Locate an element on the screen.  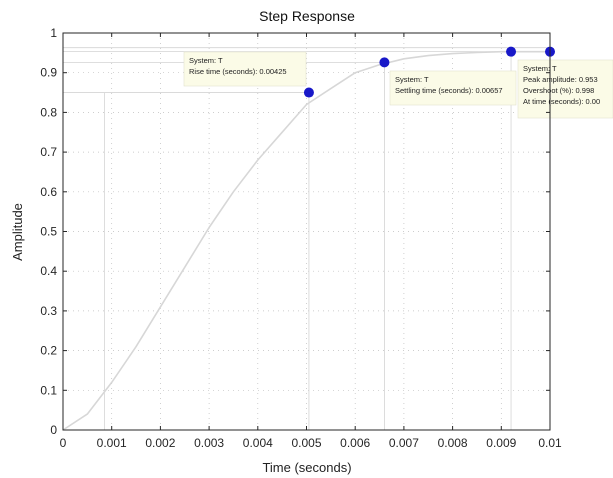
x-tick-label: 0.006 is located at coordinates (355, 443).